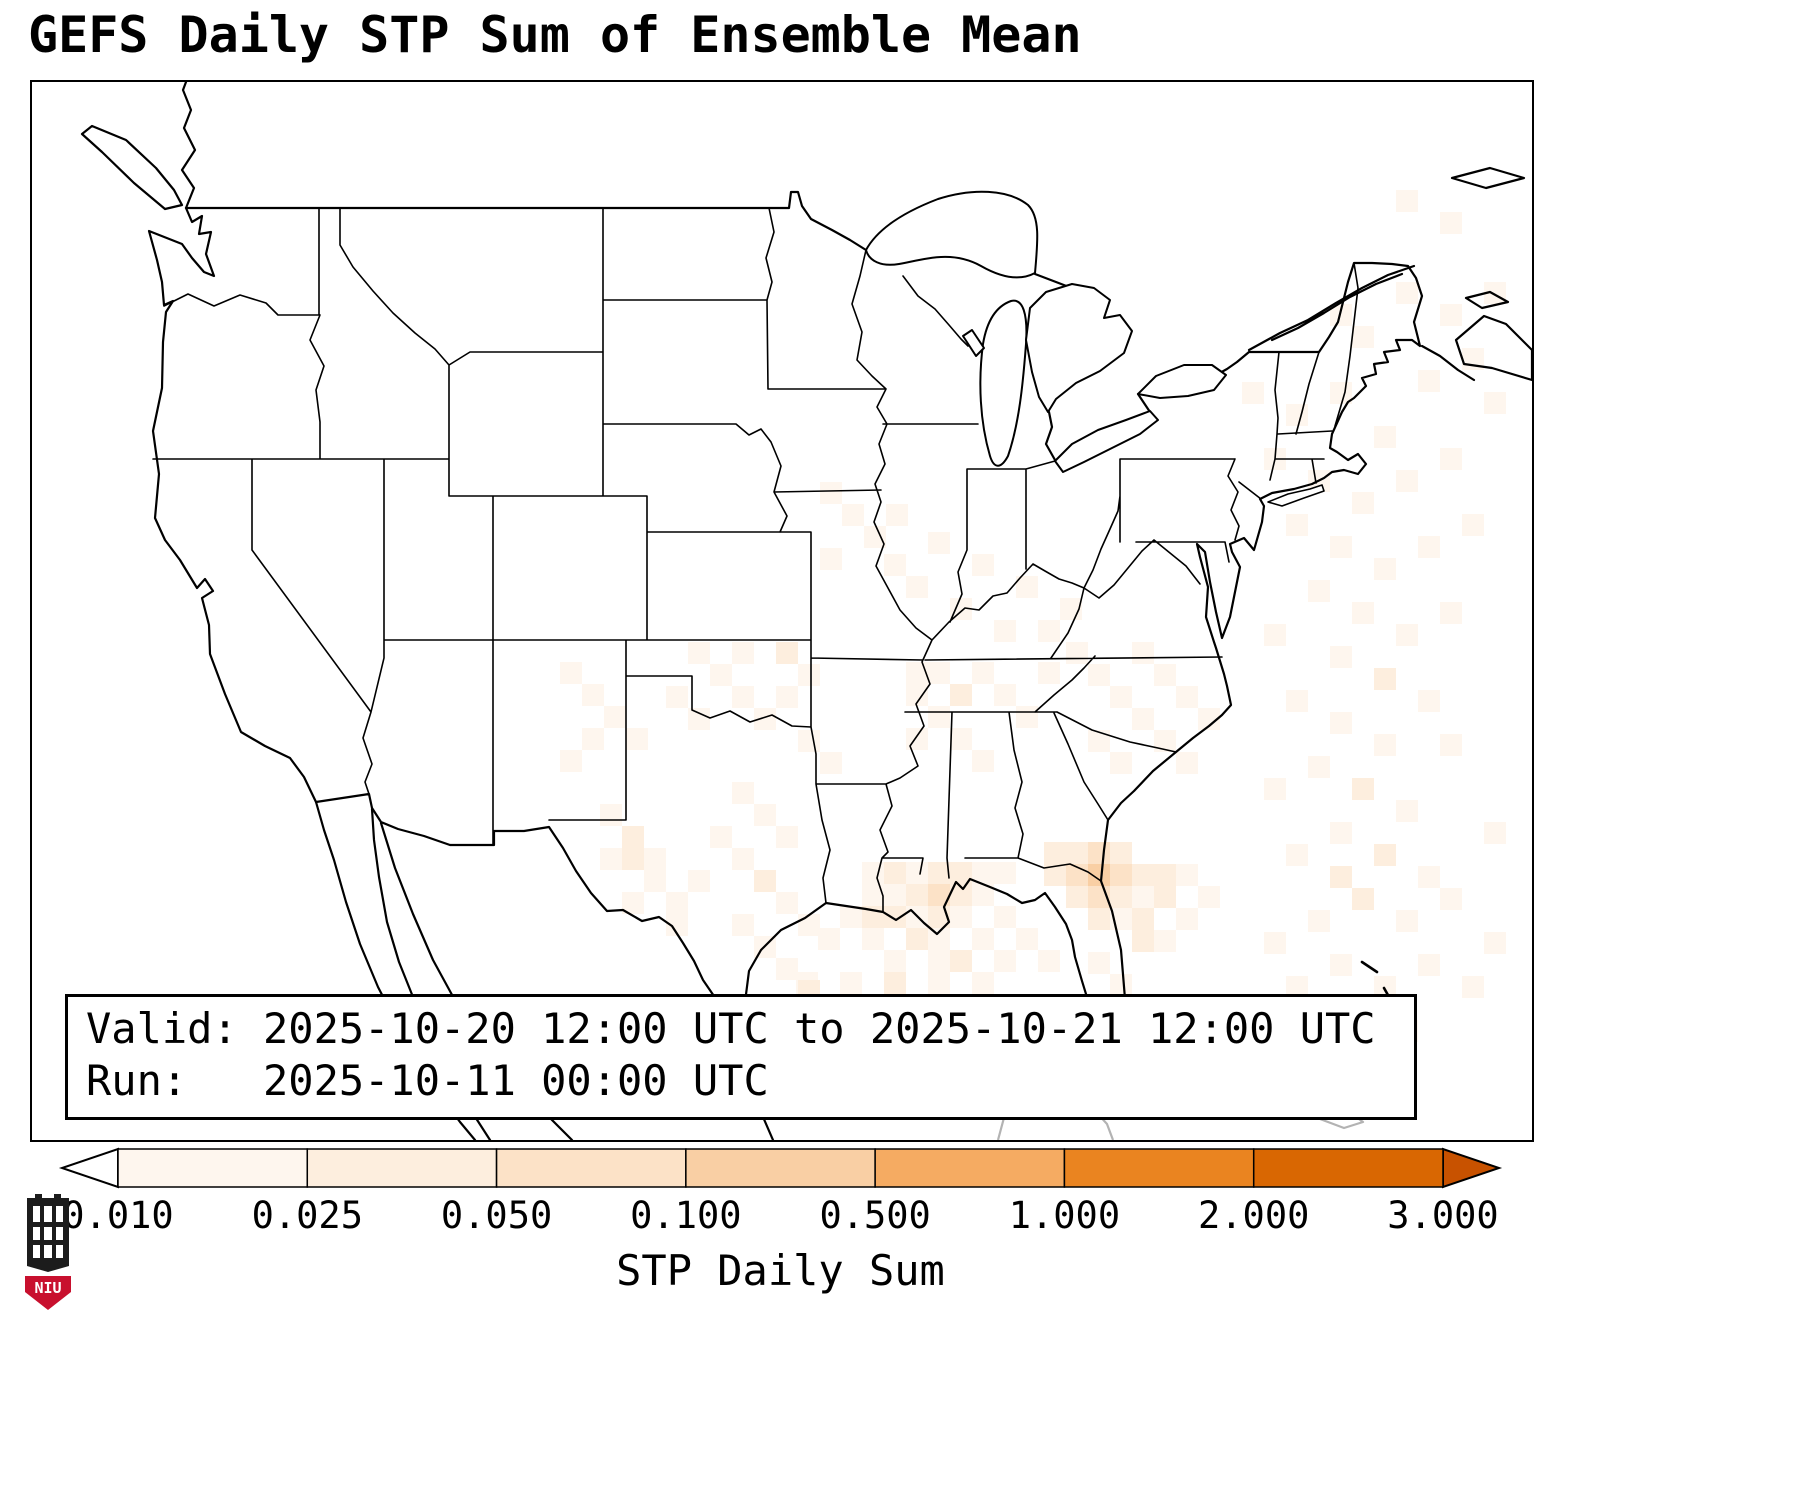 This screenshot has height=1500, width=1803. Describe the element at coordinates (544, 970) in the screenshot. I see `mexico-coastline` at that location.